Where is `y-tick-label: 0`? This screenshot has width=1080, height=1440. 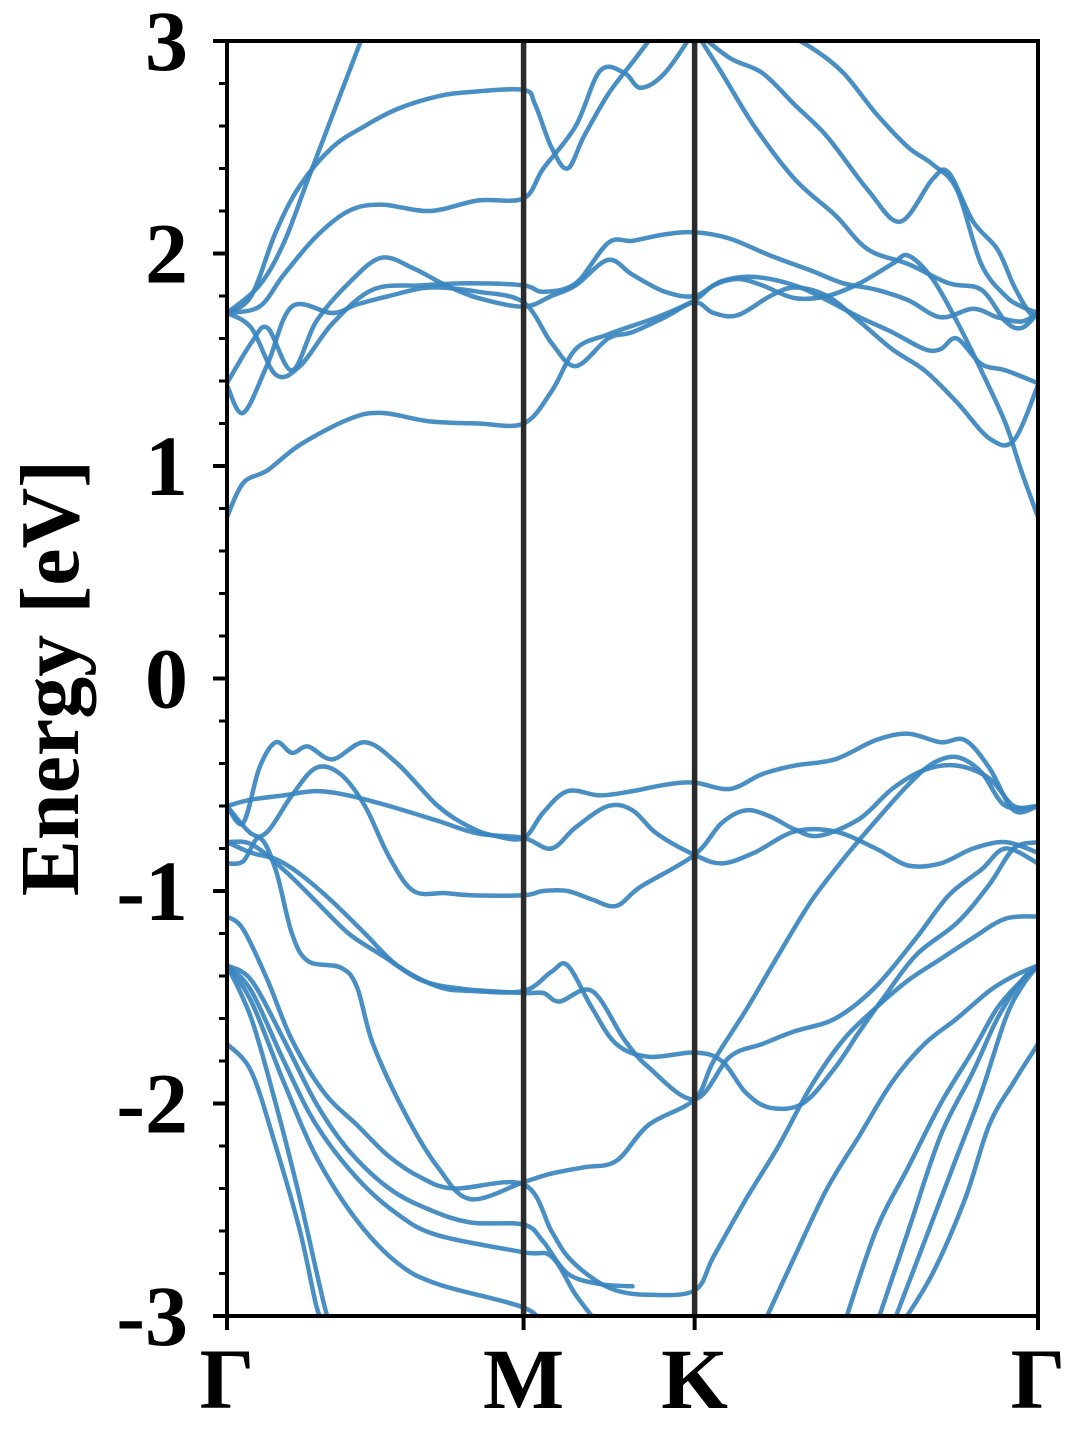
y-tick-label: 0 is located at coordinates (166, 679).